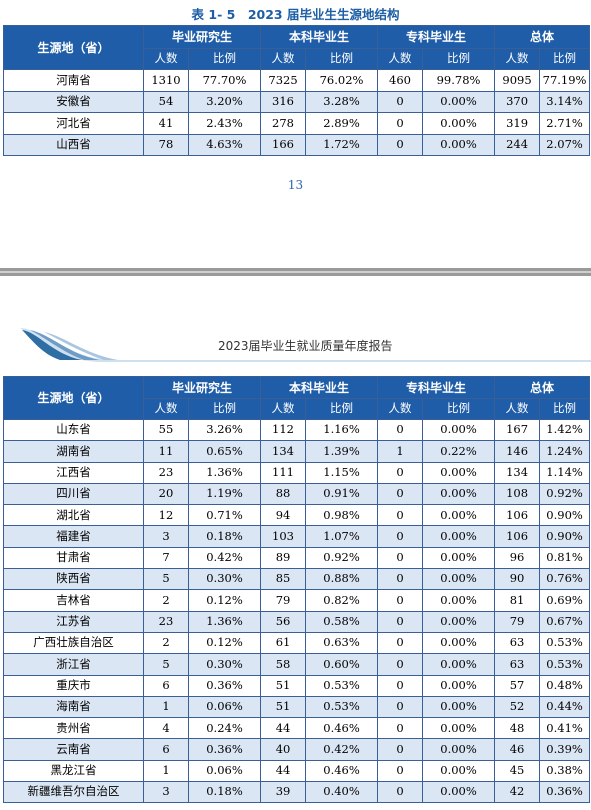  What do you see at coordinates (565, 451) in the screenshot?
I see `ratio-cell: 1.24%` at bounding box center [565, 451].